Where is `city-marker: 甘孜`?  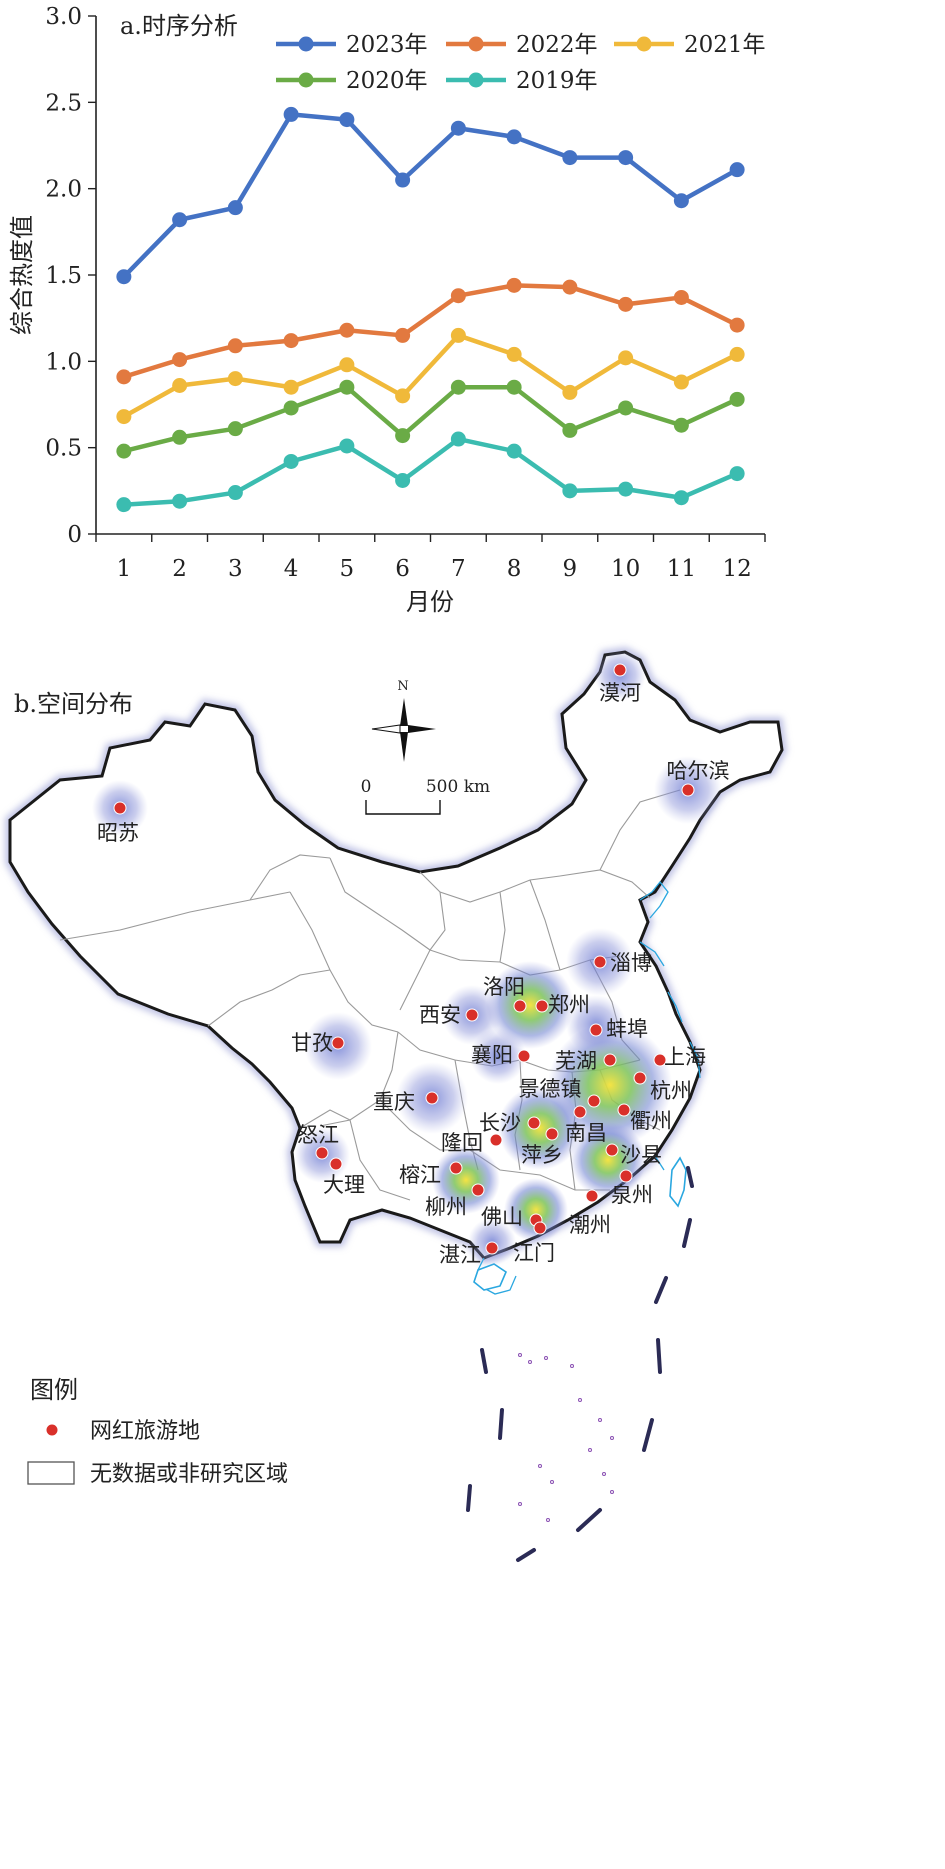
city-marker: 甘孜 is located at coordinates (318, 1043).